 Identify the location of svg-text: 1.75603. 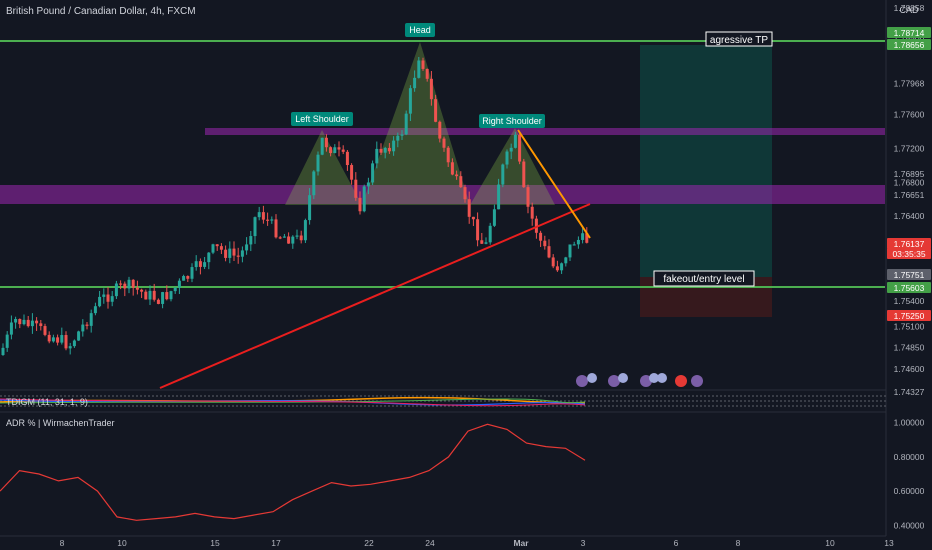
(909, 288).